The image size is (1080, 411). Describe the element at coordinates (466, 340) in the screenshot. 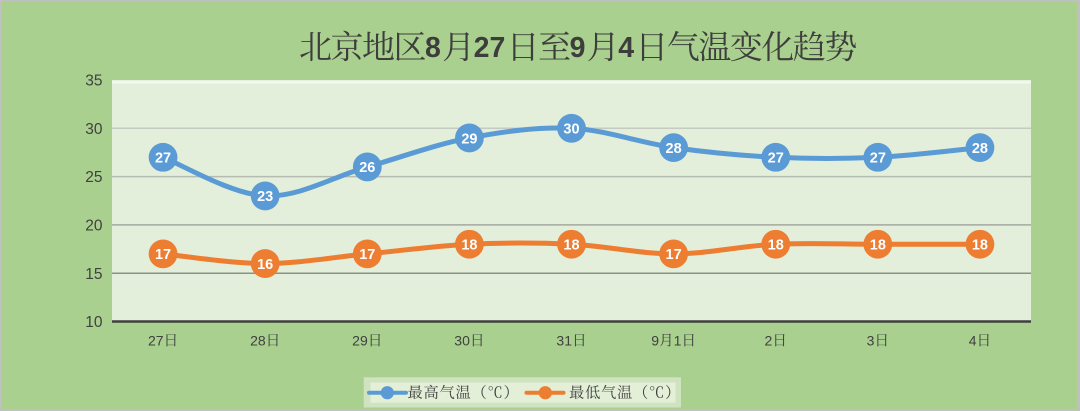

I see `svg-text: 0` at that location.